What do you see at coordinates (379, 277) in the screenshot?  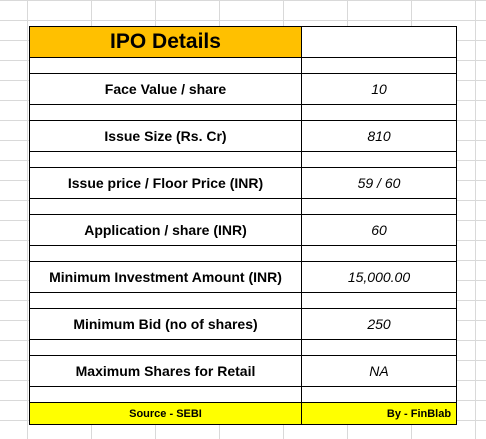 I see `row-value-min-investment: 15,000.00` at bounding box center [379, 277].